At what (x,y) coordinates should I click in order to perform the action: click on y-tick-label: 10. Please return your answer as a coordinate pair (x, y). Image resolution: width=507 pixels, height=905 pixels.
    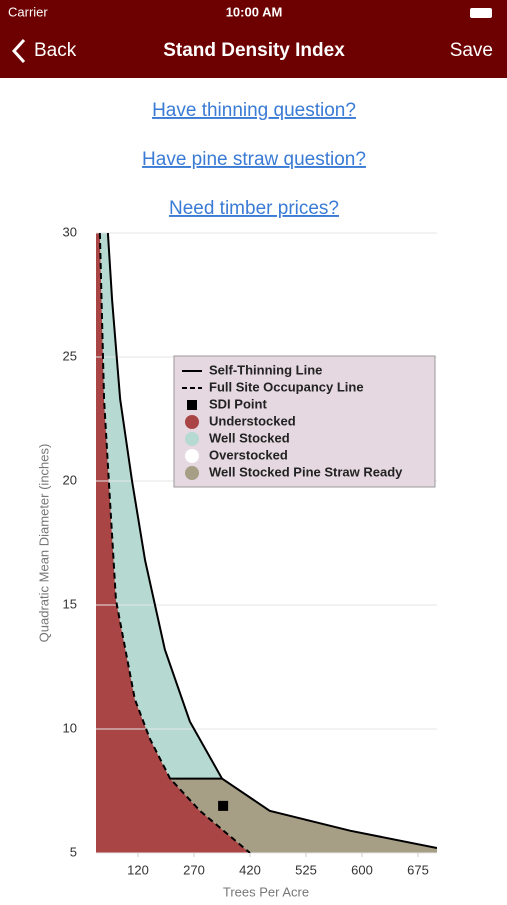
    Looking at the image, I should click on (70, 727).